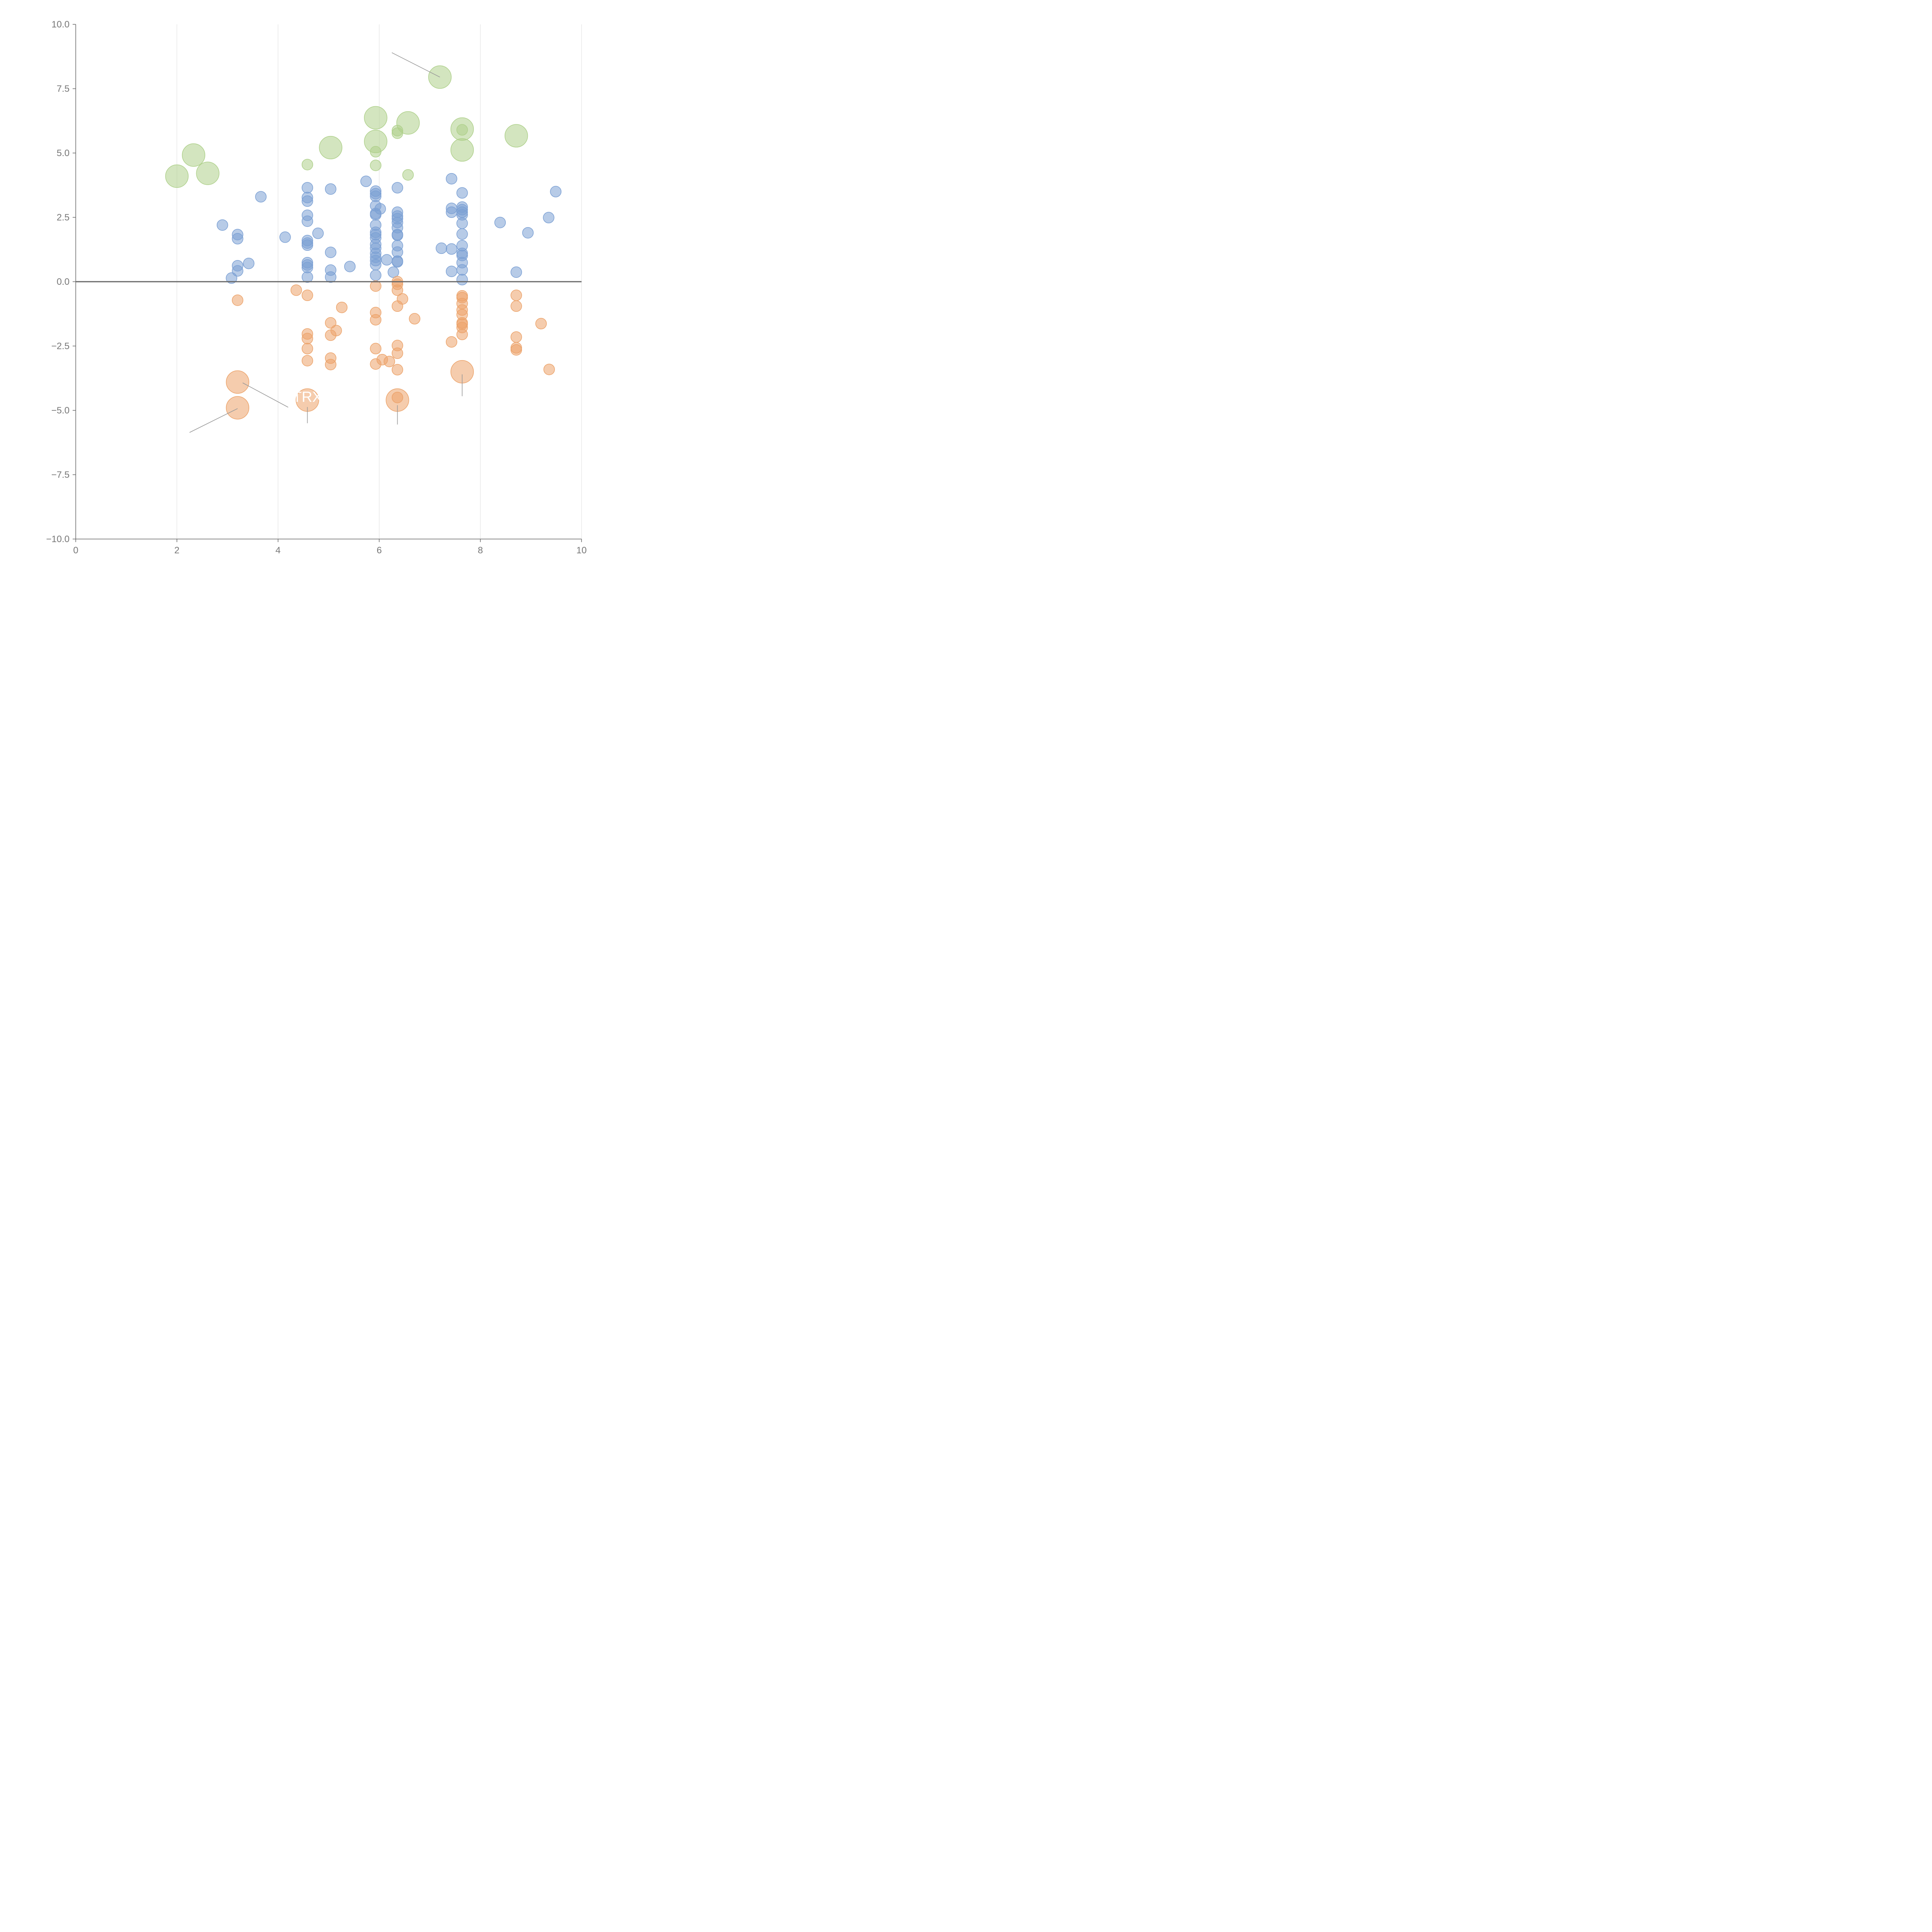 The height and width of the screenshot is (1932, 1932). What do you see at coordinates (278, 550) in the screenshot?
I see `x-tick-label: 4` at bounding box center [278, 550].